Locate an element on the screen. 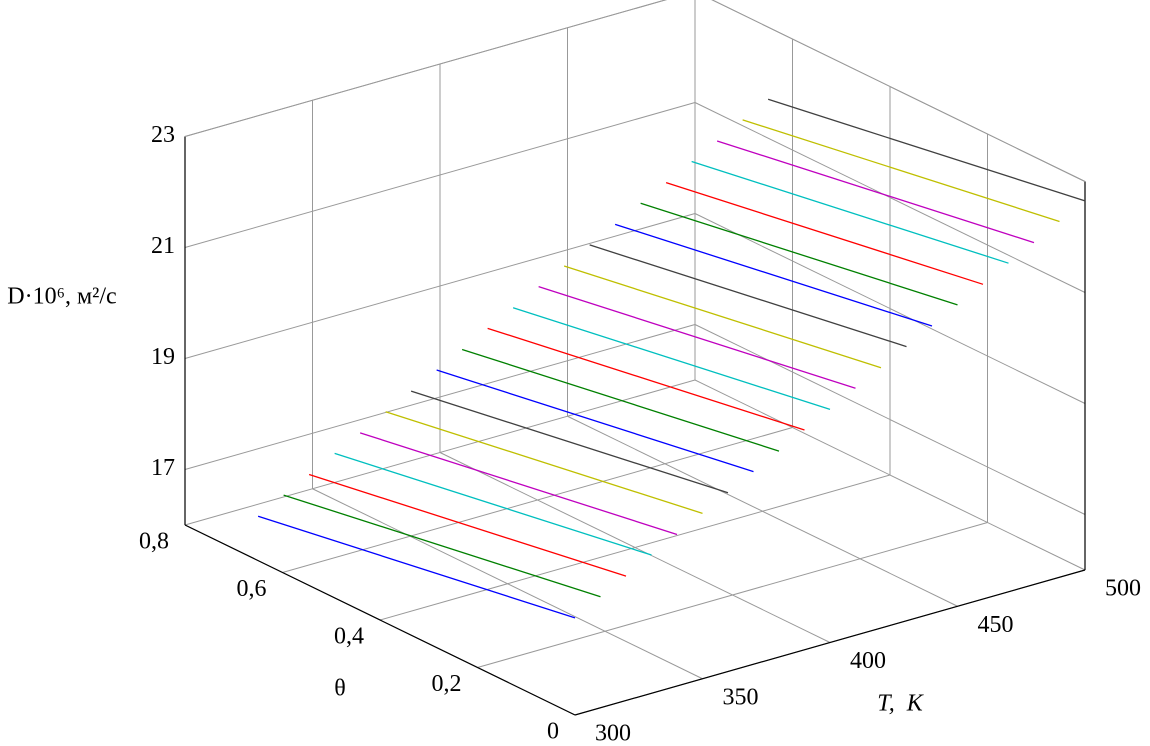  x-tick-label: 350 is located at coordinates (741, 697).